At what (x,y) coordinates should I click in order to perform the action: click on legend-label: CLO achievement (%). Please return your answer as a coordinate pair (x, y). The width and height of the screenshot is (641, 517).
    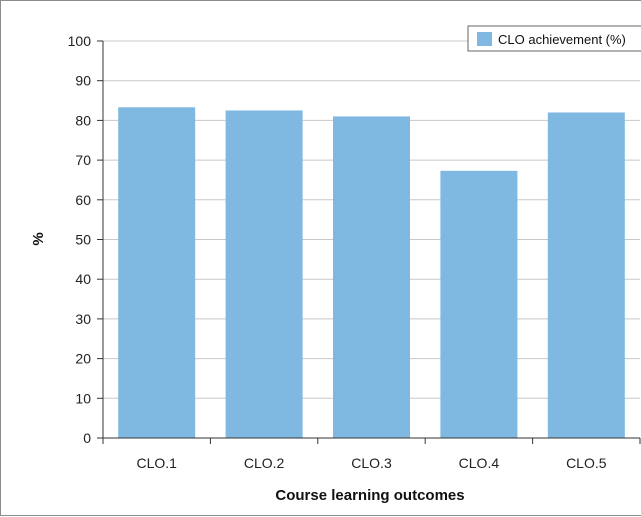
    Looking at the image, I should click on (562, 39).